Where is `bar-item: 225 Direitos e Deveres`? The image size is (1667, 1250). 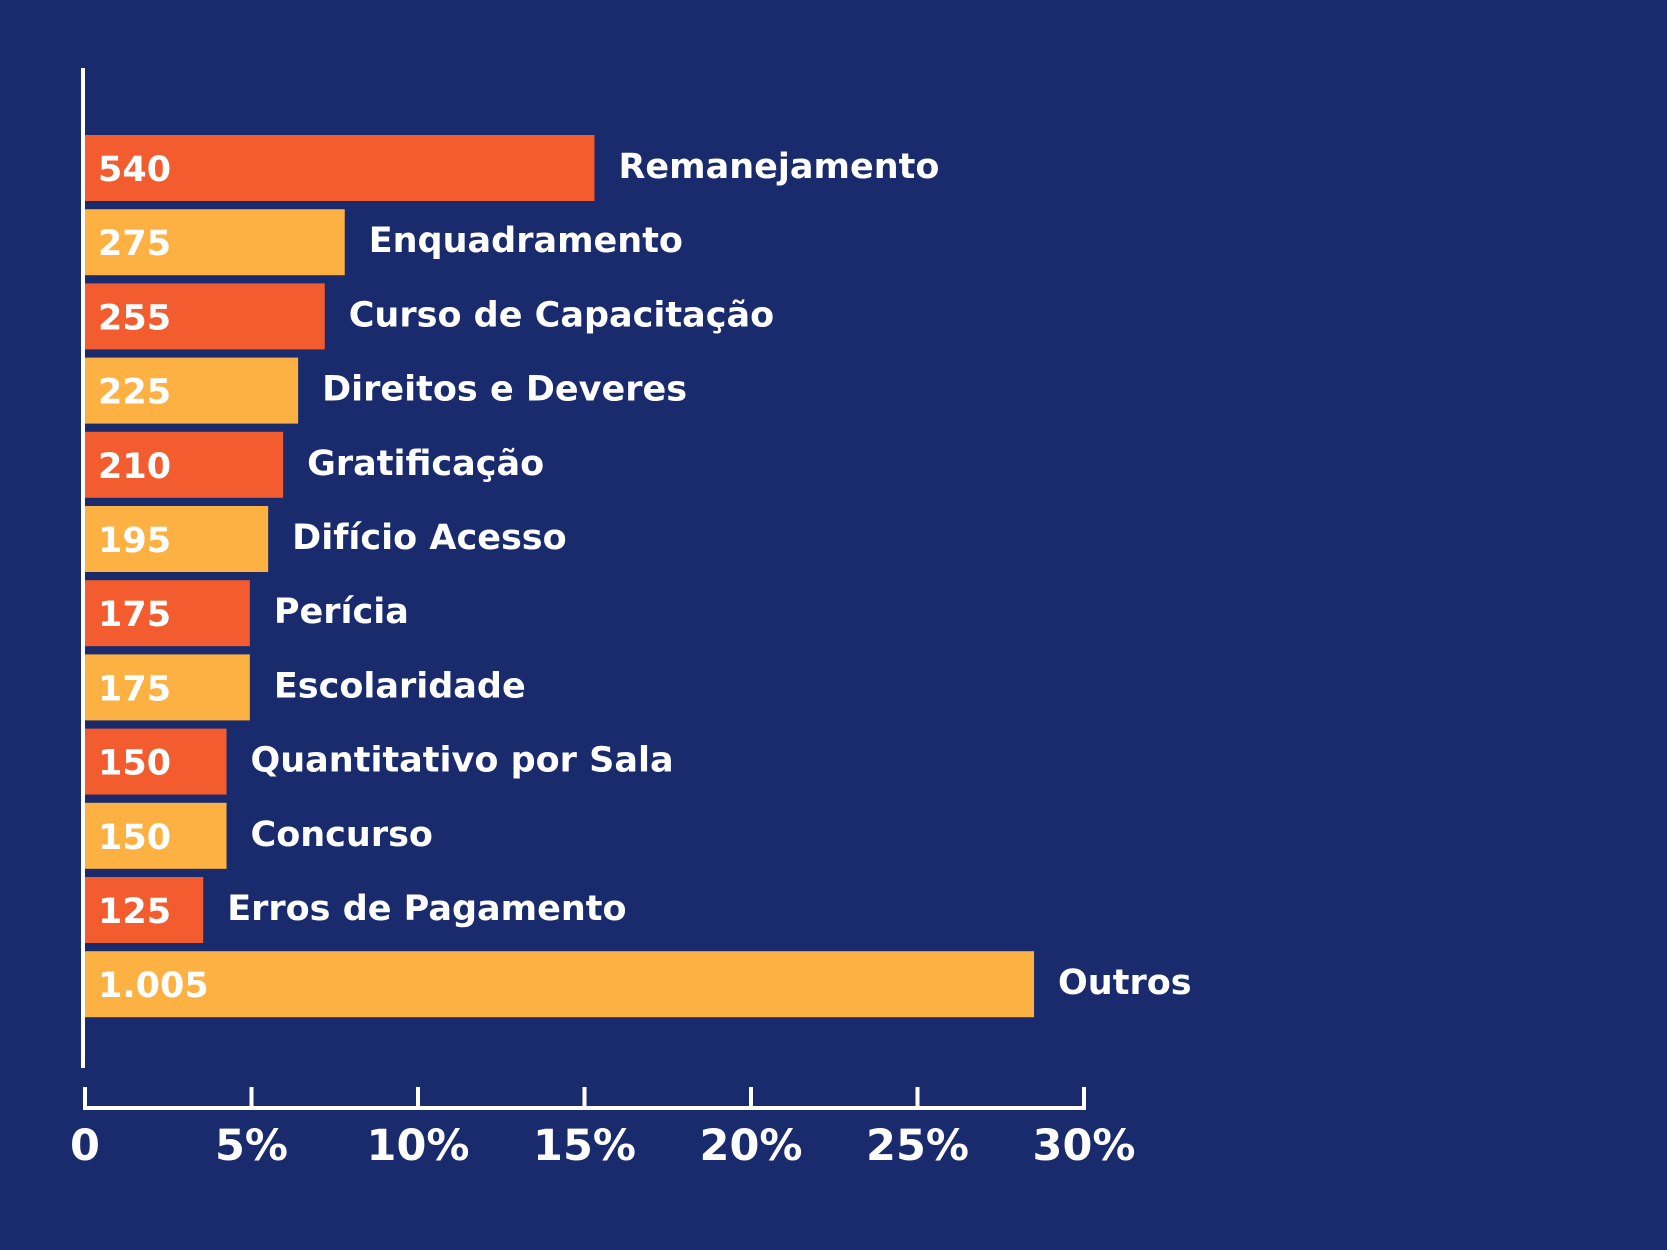 bar-item: 225 Direitos e Deveres is located at coordinates (386, 390).